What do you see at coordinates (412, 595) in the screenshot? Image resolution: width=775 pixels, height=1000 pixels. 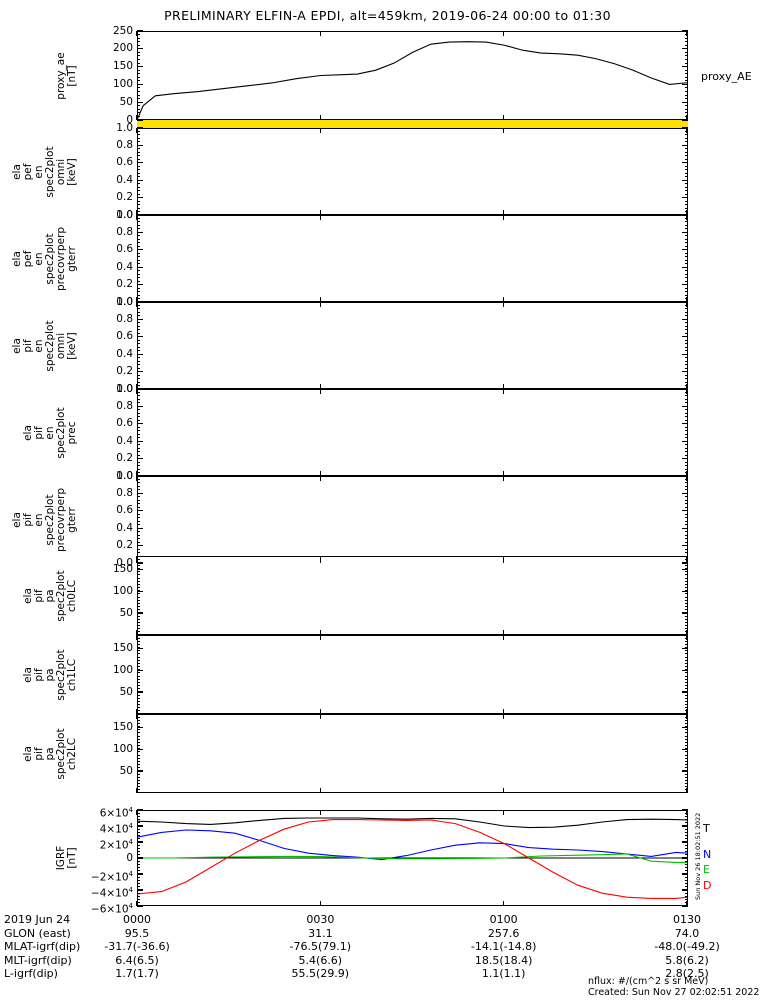 I see `panel-ela-pif-pa-ch0lc` at bounding box center [412, 595].